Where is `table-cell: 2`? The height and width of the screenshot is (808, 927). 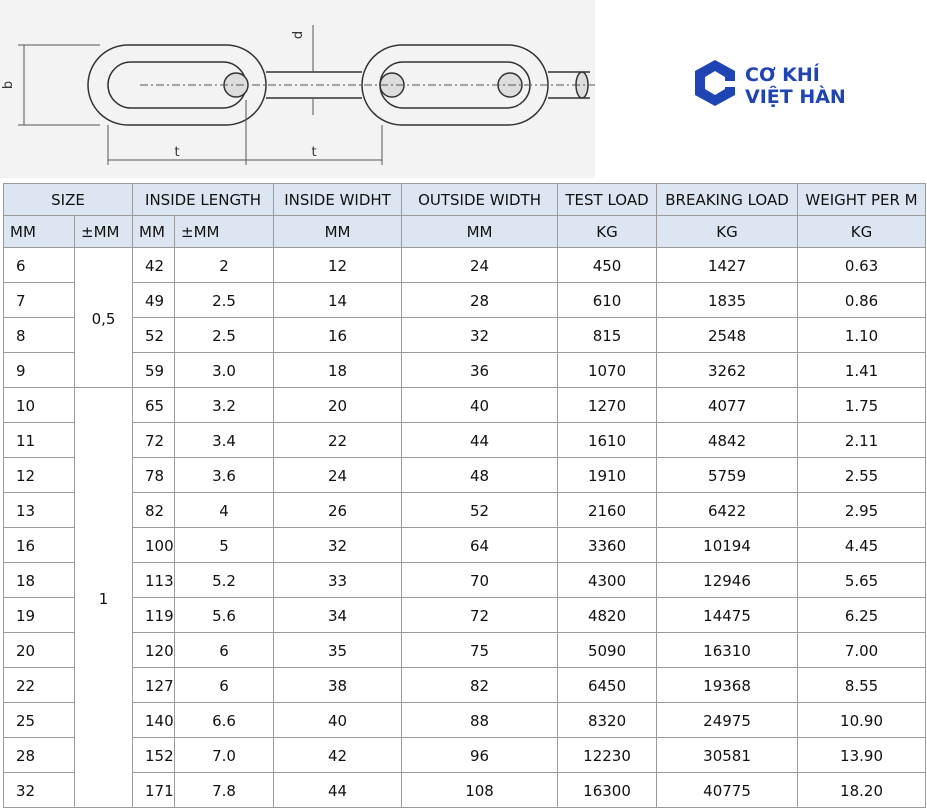
table-cell: 2 is located at coordinates (224, 265).